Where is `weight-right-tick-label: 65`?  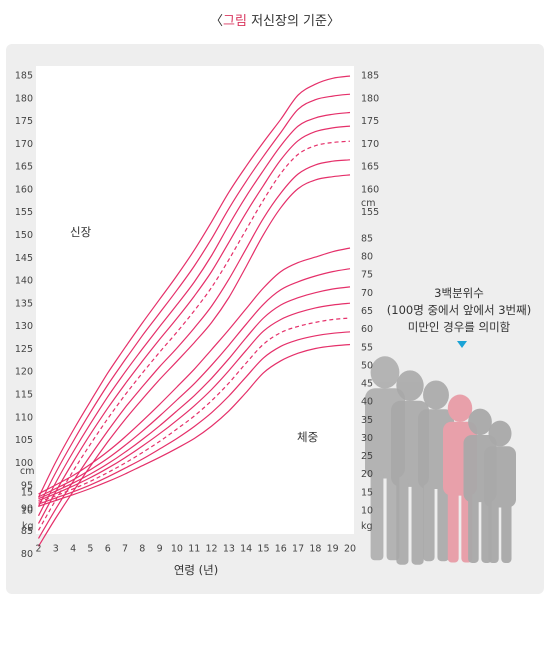 weight-right-tick-label: 65 is located at coordinates (367, 311).